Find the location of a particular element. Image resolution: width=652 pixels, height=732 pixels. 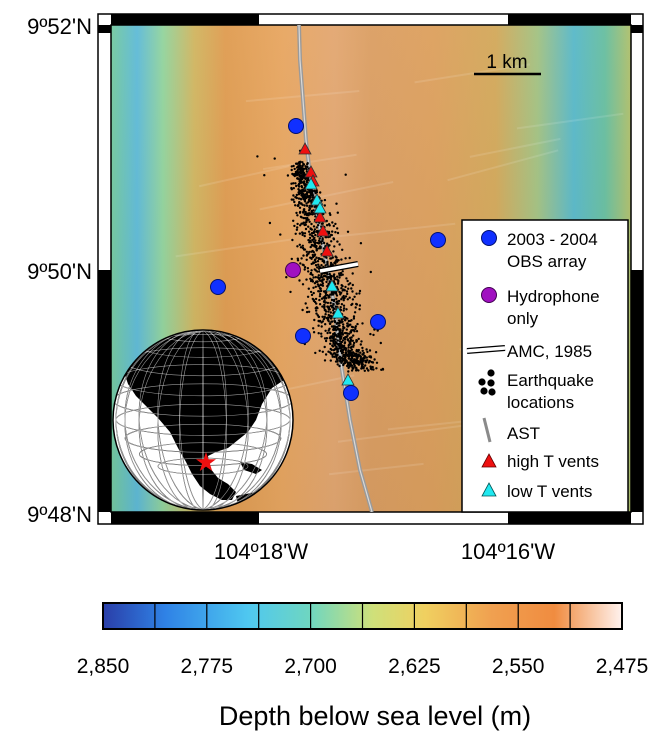

legend-obs-symbol is located at coordinates (489, 238).